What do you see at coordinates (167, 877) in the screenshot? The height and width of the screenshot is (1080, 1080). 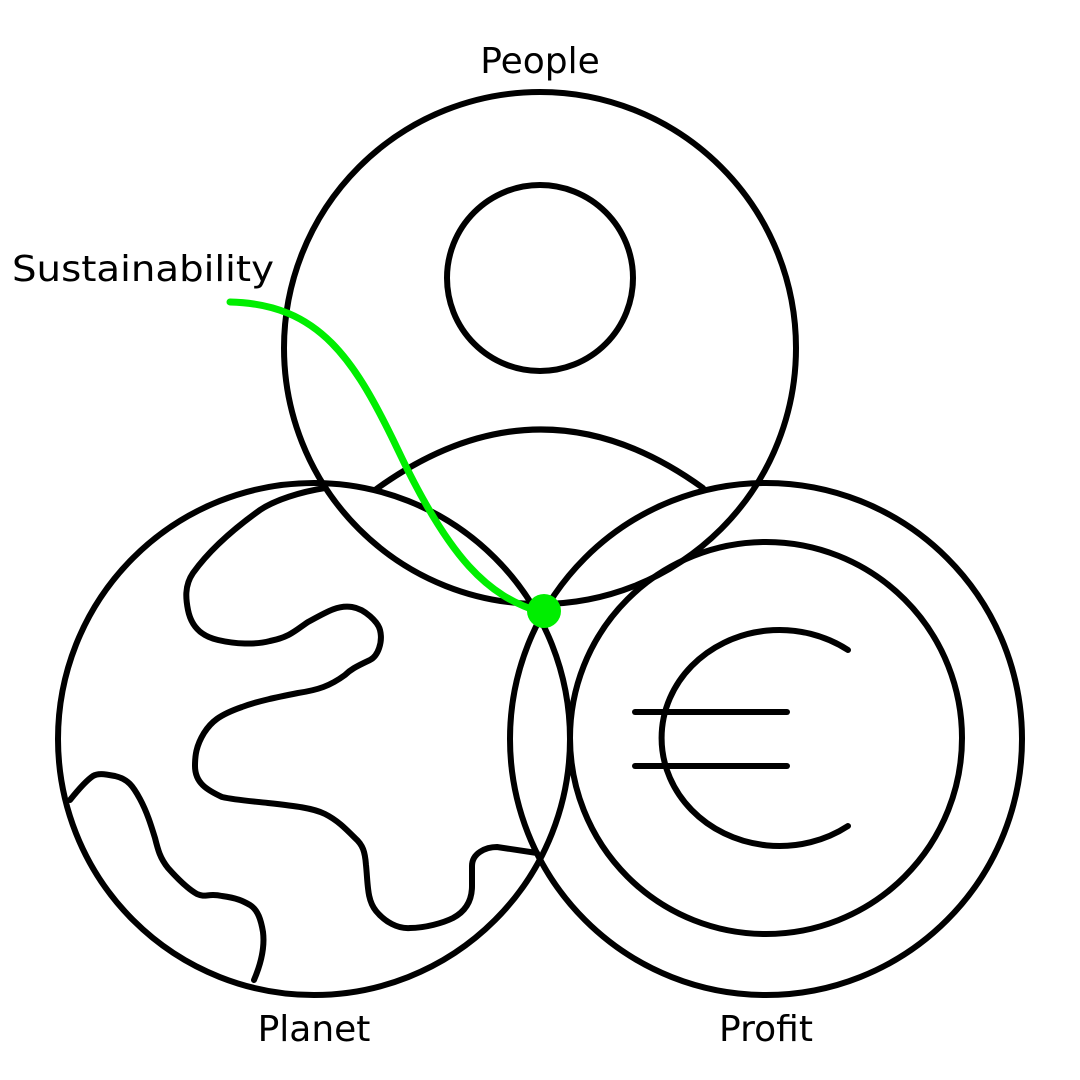 I see `continent-outline-lower` at bounding box center [167, 877].